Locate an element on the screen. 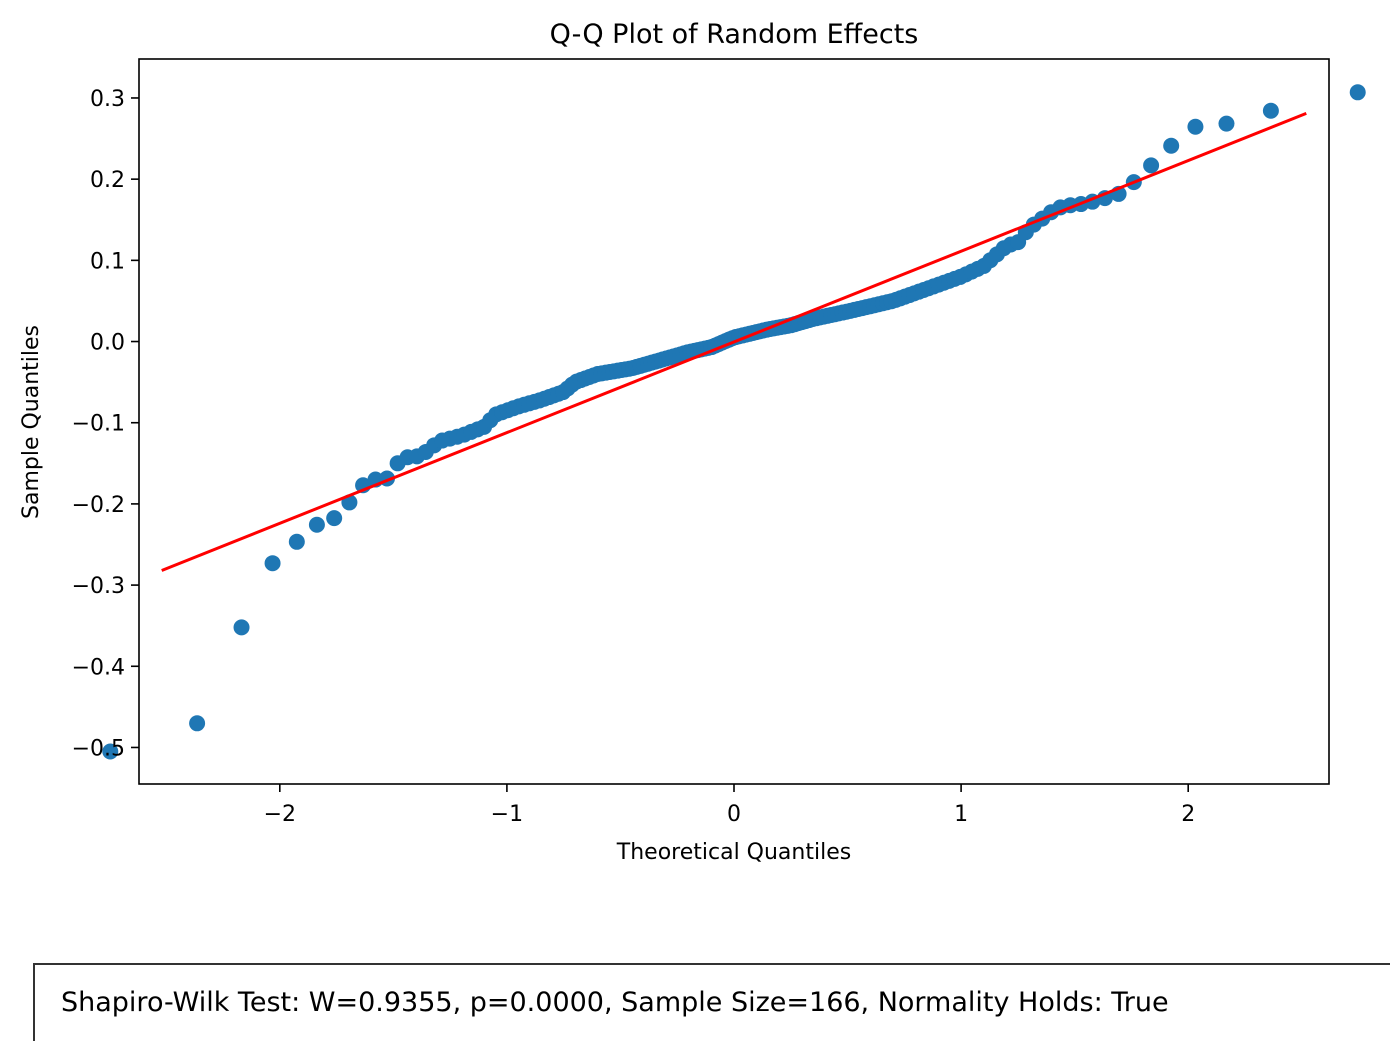  y-tick-label: −0.4 is located at coordinates (98, 667).